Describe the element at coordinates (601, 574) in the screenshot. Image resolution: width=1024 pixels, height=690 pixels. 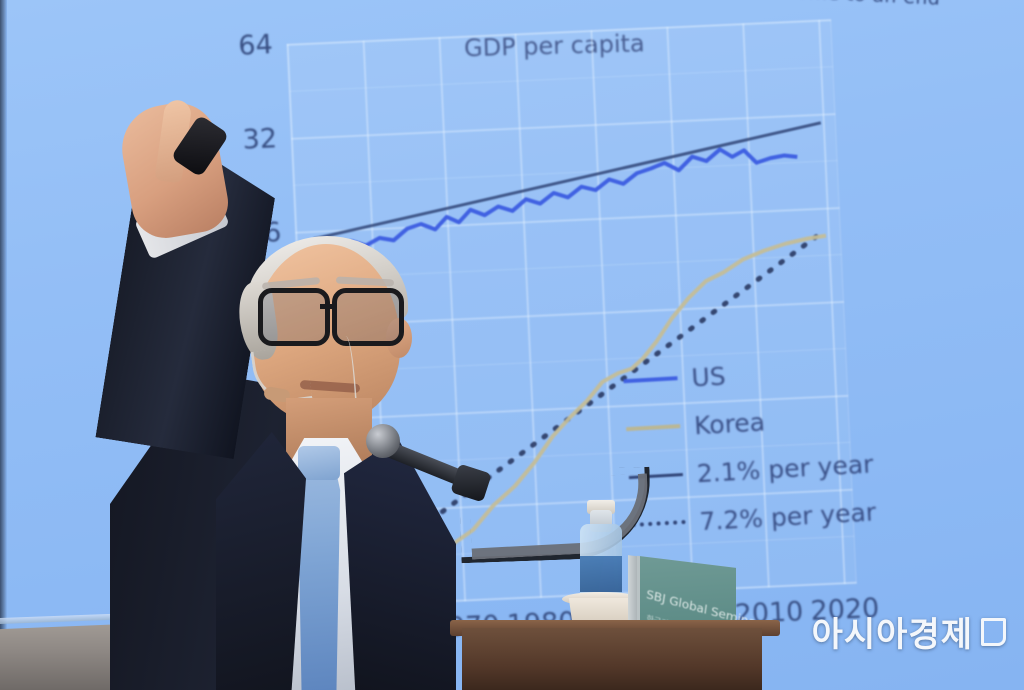
I see `water-bottle-label` at that location.